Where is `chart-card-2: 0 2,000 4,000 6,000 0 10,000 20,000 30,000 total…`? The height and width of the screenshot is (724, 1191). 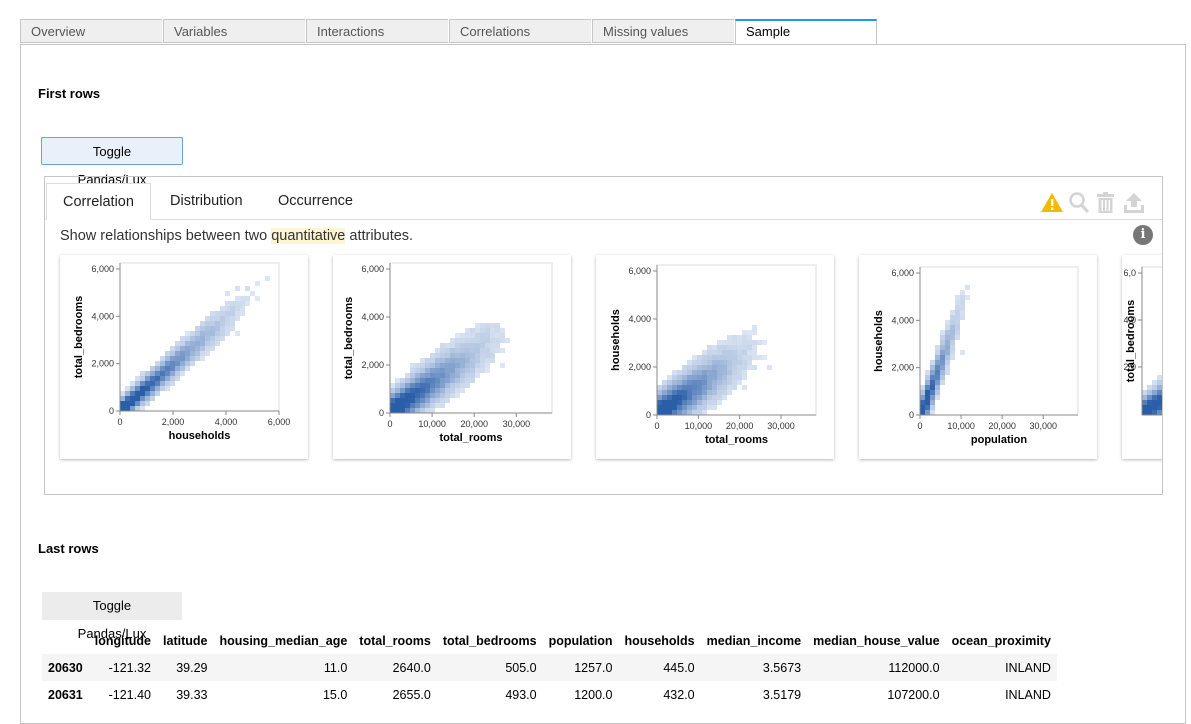
chart-card-2: 0 2,000 4,000 6,000 0 10,000 20,000 30,000 total… is located at coordinates (452, 357).